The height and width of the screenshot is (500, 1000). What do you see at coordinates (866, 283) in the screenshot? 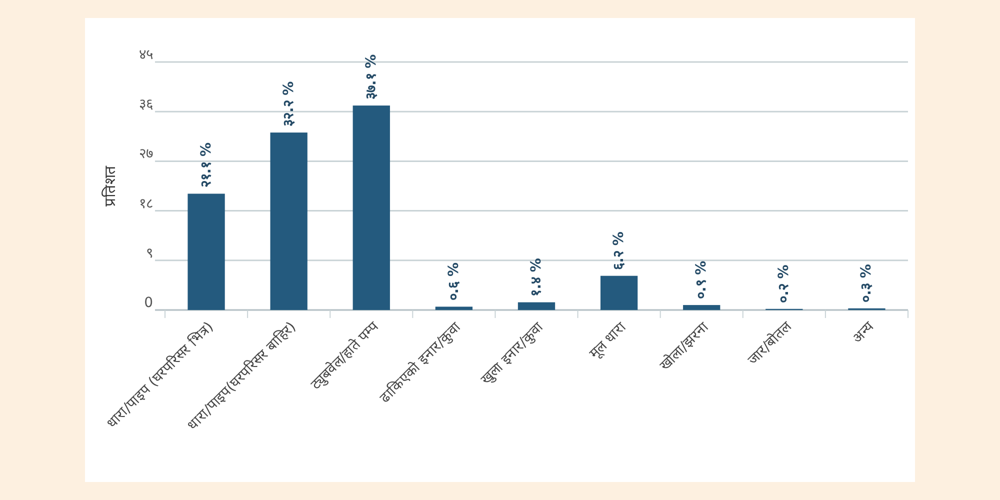
I see `data-label: ०.३ %` at bounding box center [866, 283].